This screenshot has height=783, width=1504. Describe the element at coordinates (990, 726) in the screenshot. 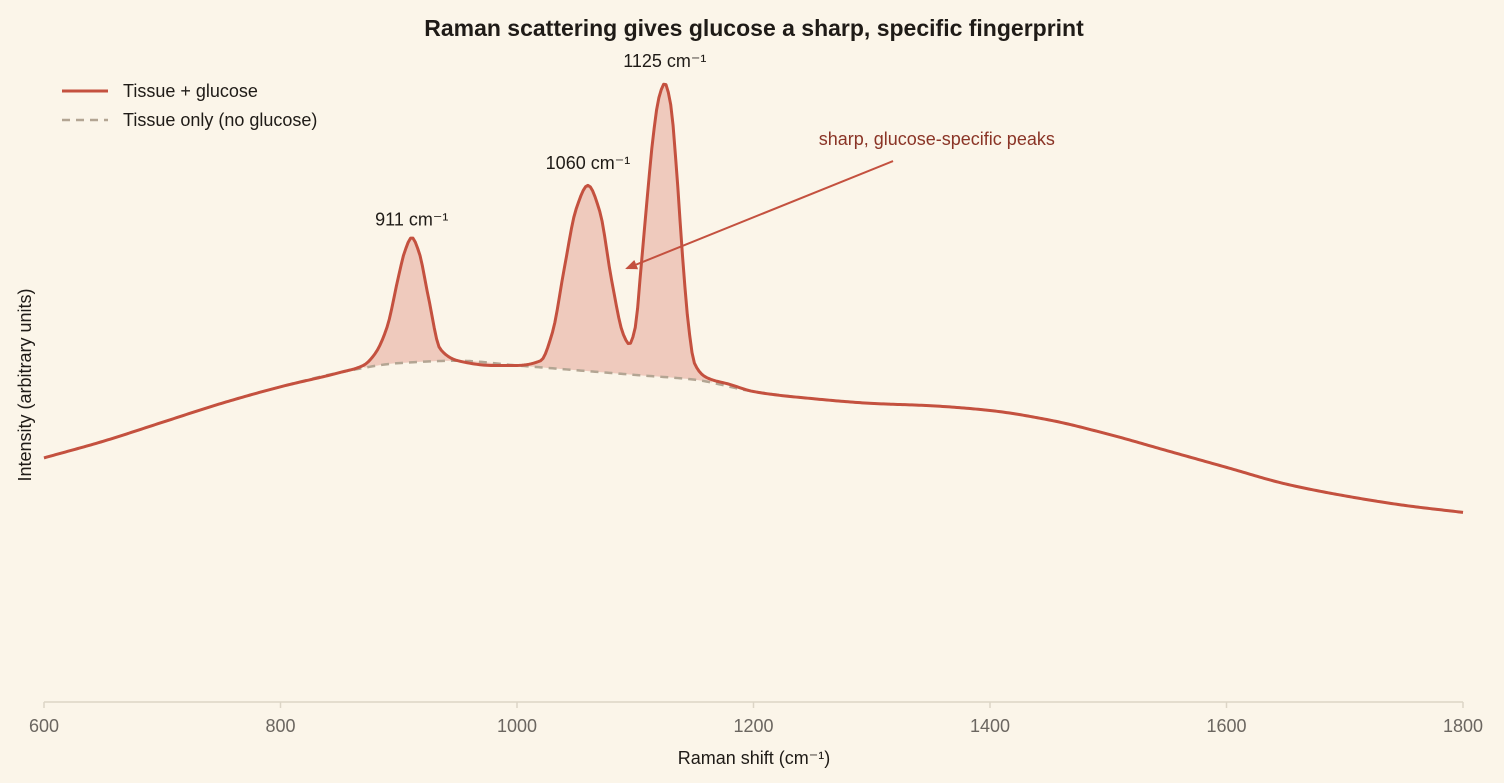

I see `x-tick-label: 1400` at that location.